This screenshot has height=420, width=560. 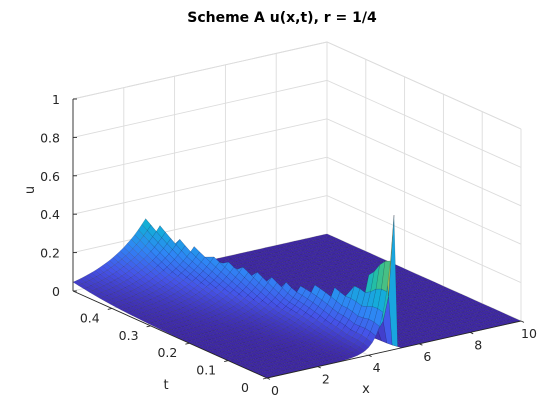 I want to click on z-tick-label: 0, so click(x=56, y=291).